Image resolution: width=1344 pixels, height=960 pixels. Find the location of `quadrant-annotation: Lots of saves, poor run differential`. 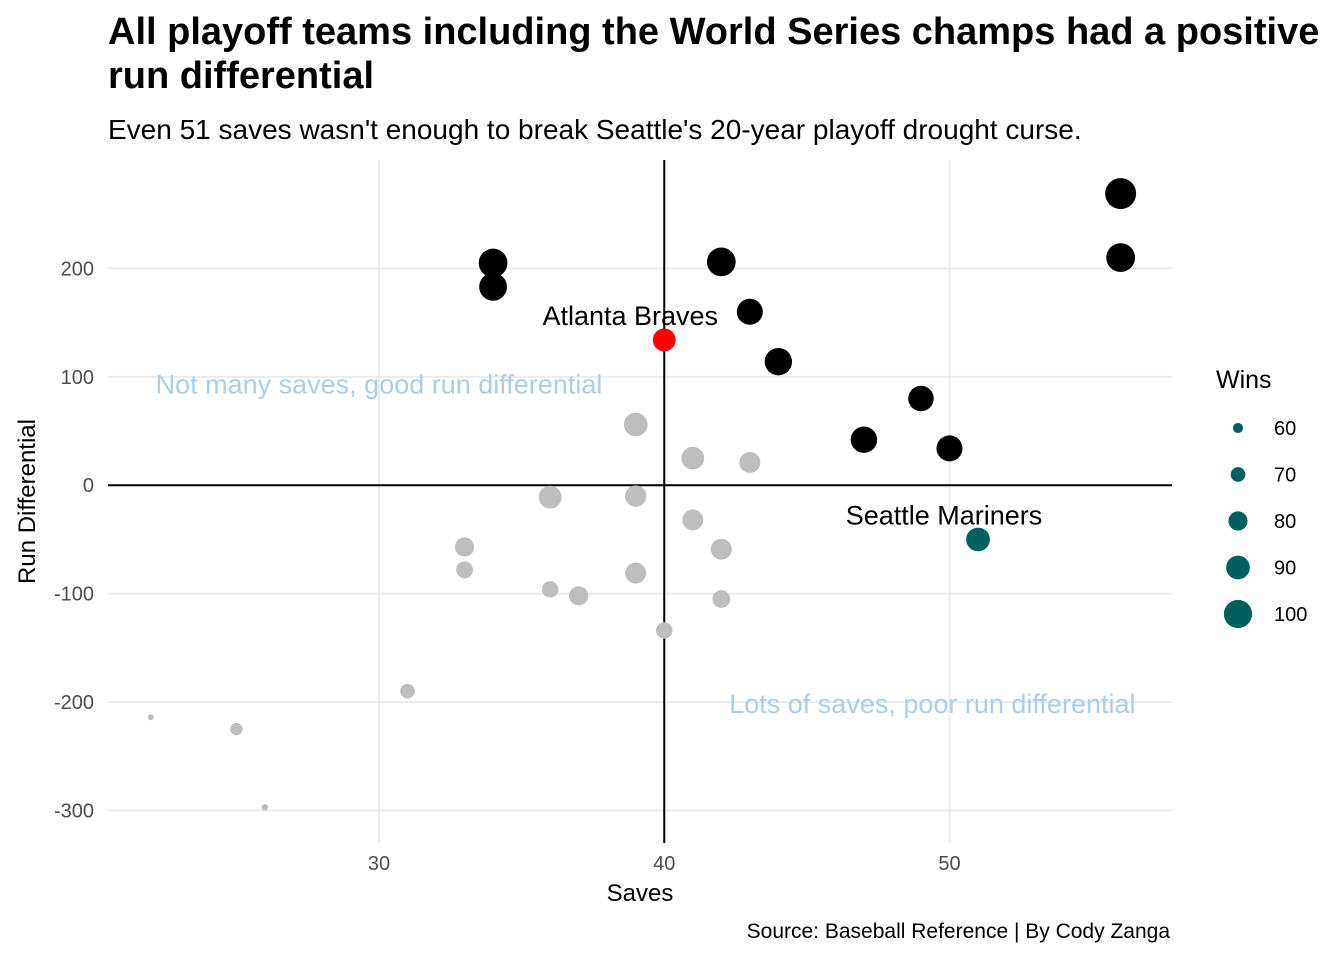

quadrant-annotation: Lots of saves, poor run differential is located at coordinates (932, 704).